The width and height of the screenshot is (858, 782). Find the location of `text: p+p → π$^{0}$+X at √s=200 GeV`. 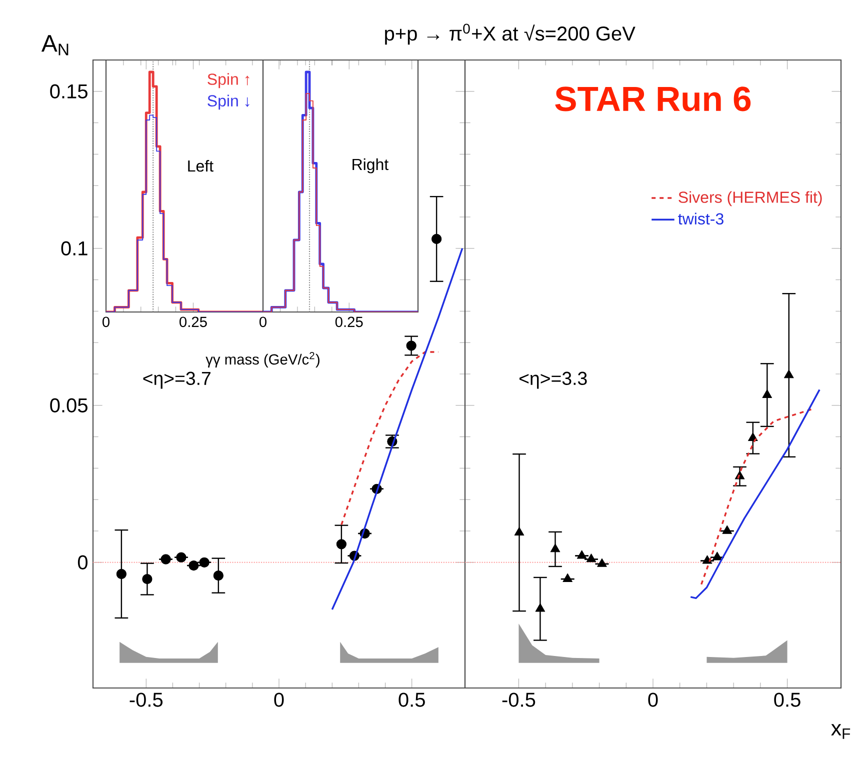

text: p+p → π$^{0}$+X at √s=200 GeV is located at coordinates (510, 34).